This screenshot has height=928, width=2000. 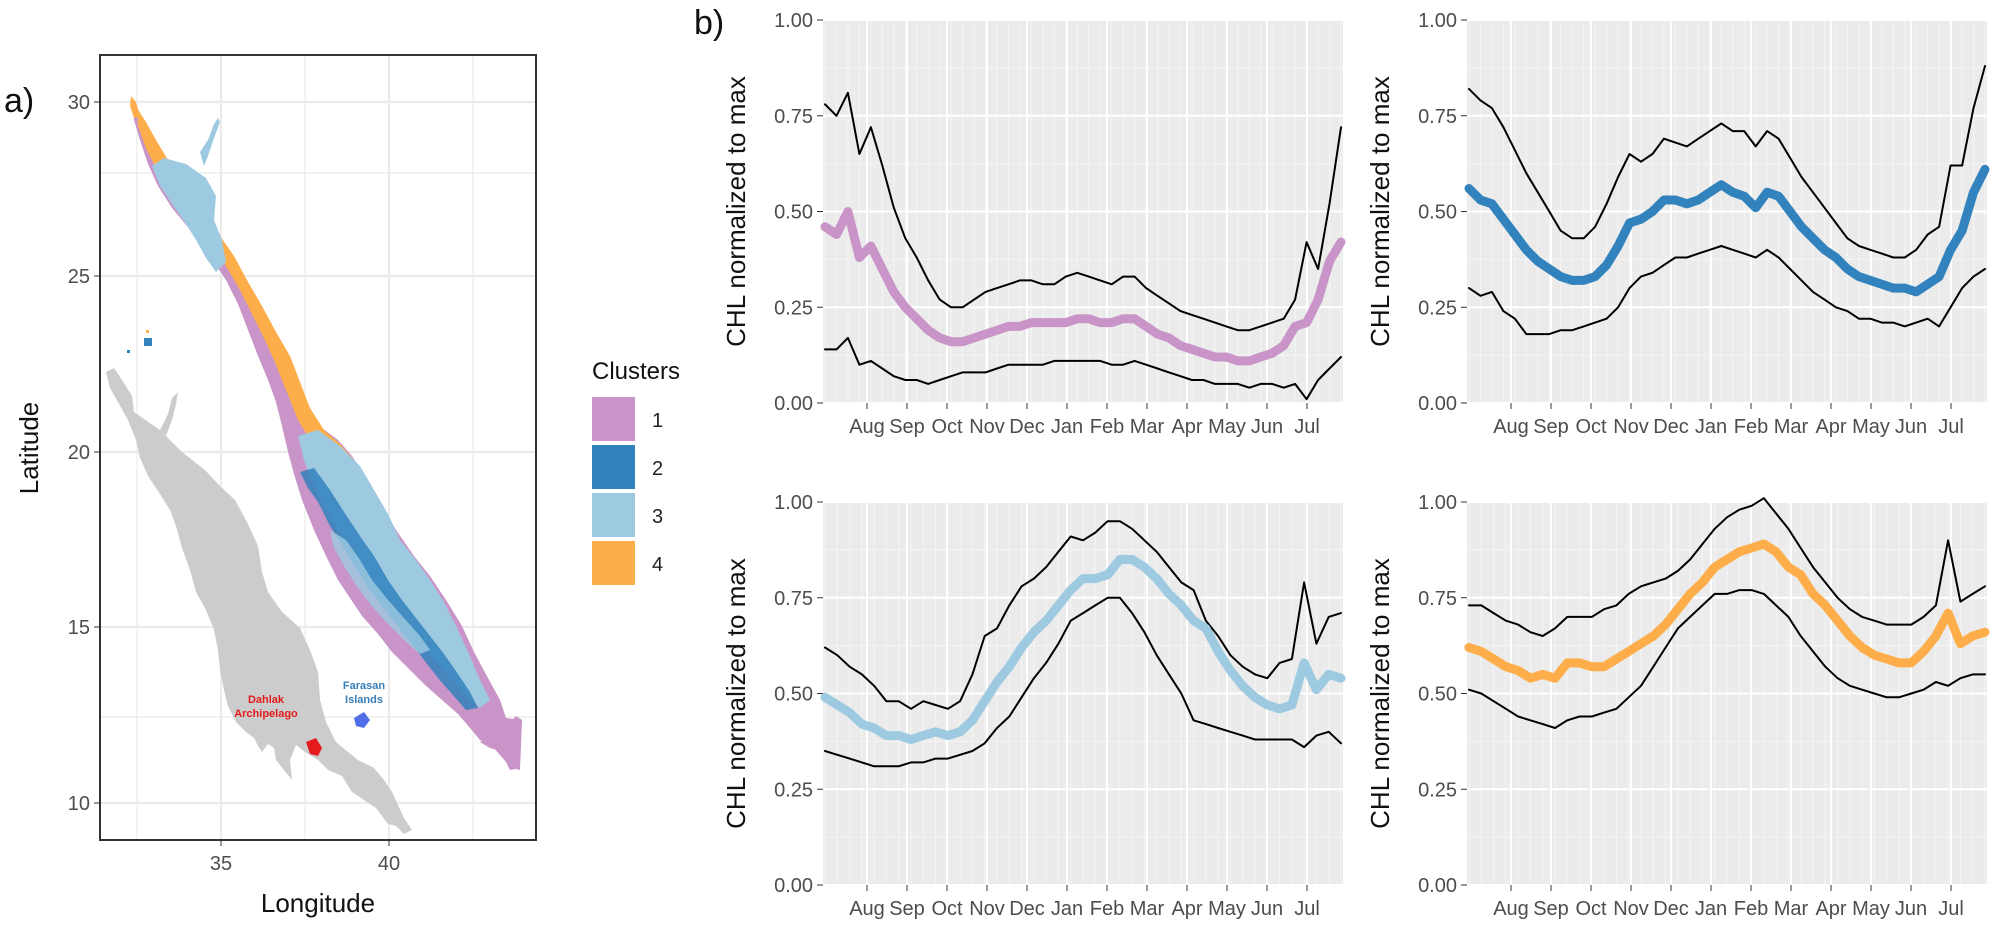 What do you see at coordinates (221, 864) in the screenshot?
I see `map-x-tick-35: 35` at bounding box center [221, 864].